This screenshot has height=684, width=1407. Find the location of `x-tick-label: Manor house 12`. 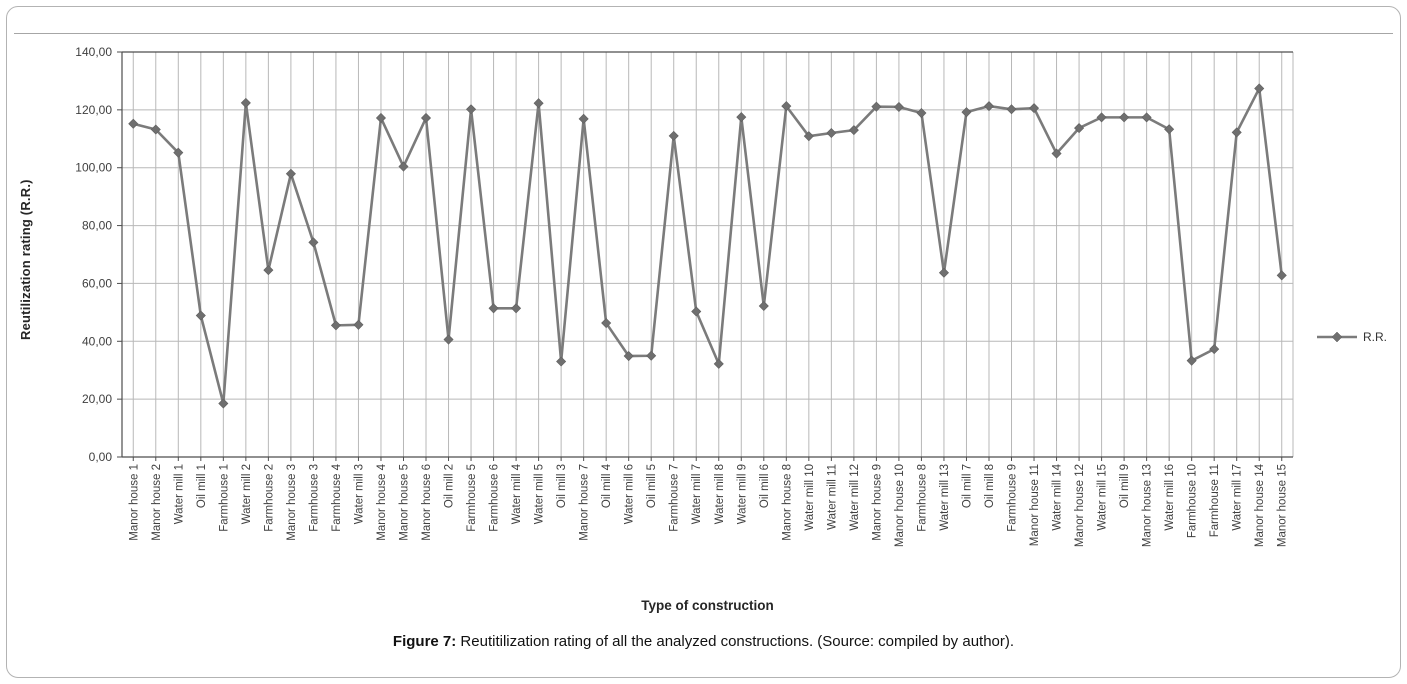

x-tick-label: Manor house 12 is located at coordinates (1080, 505).